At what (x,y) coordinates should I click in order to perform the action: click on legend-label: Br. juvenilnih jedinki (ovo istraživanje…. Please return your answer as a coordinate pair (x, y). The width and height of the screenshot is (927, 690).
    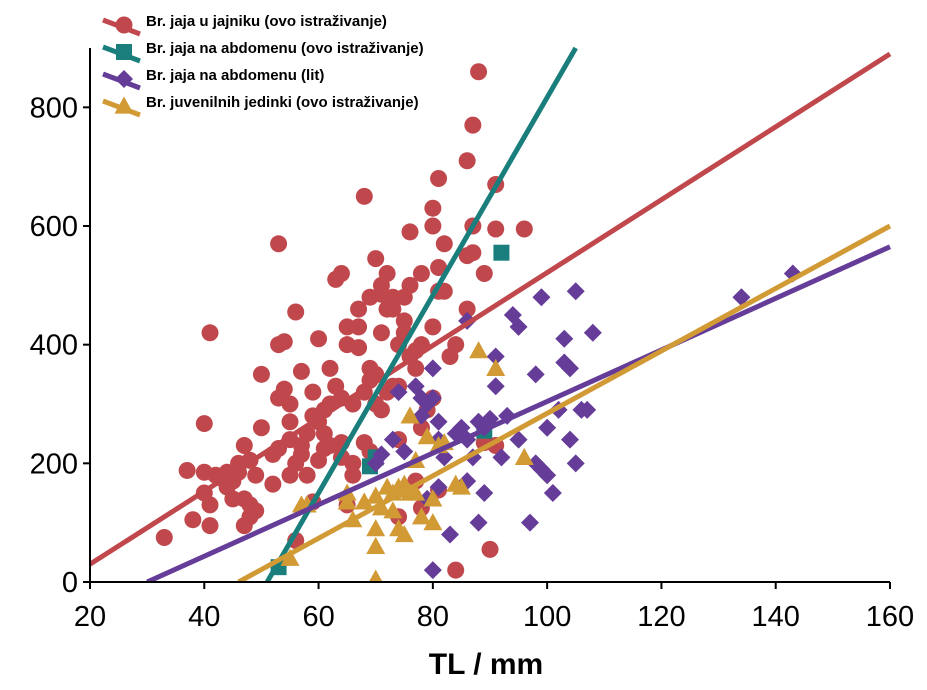
    Looking at the image, I should click on (282, 102).